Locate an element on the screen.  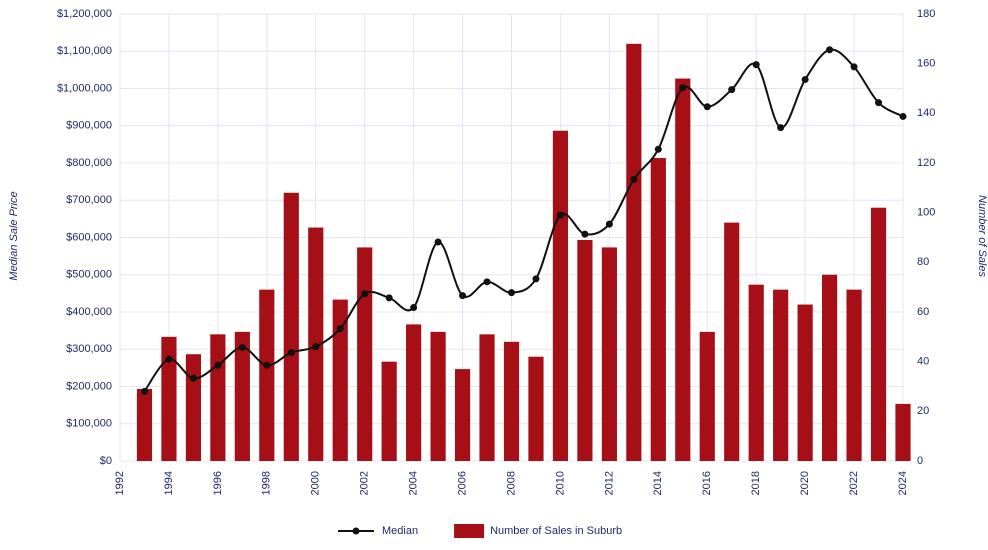
x-tick-label: 1994 is located at coordinates (169, 483).